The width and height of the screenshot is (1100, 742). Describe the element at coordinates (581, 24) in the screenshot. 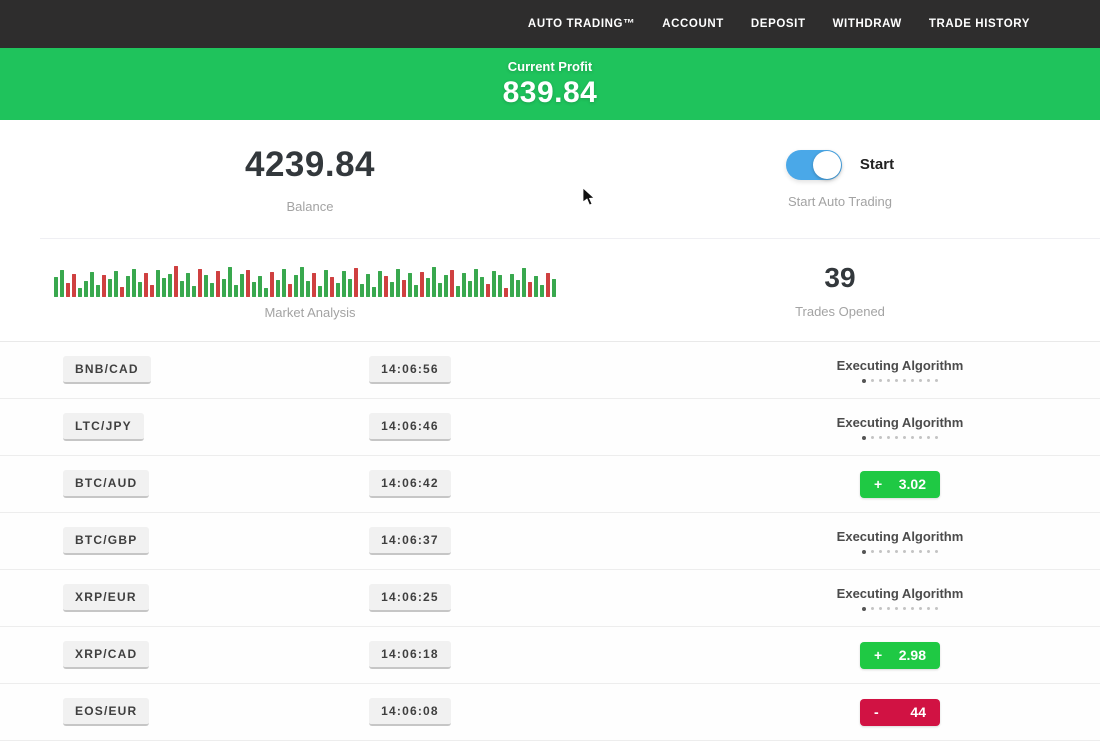

I see `nav-item-auto-trading: AUTO TRADING™` at that location.